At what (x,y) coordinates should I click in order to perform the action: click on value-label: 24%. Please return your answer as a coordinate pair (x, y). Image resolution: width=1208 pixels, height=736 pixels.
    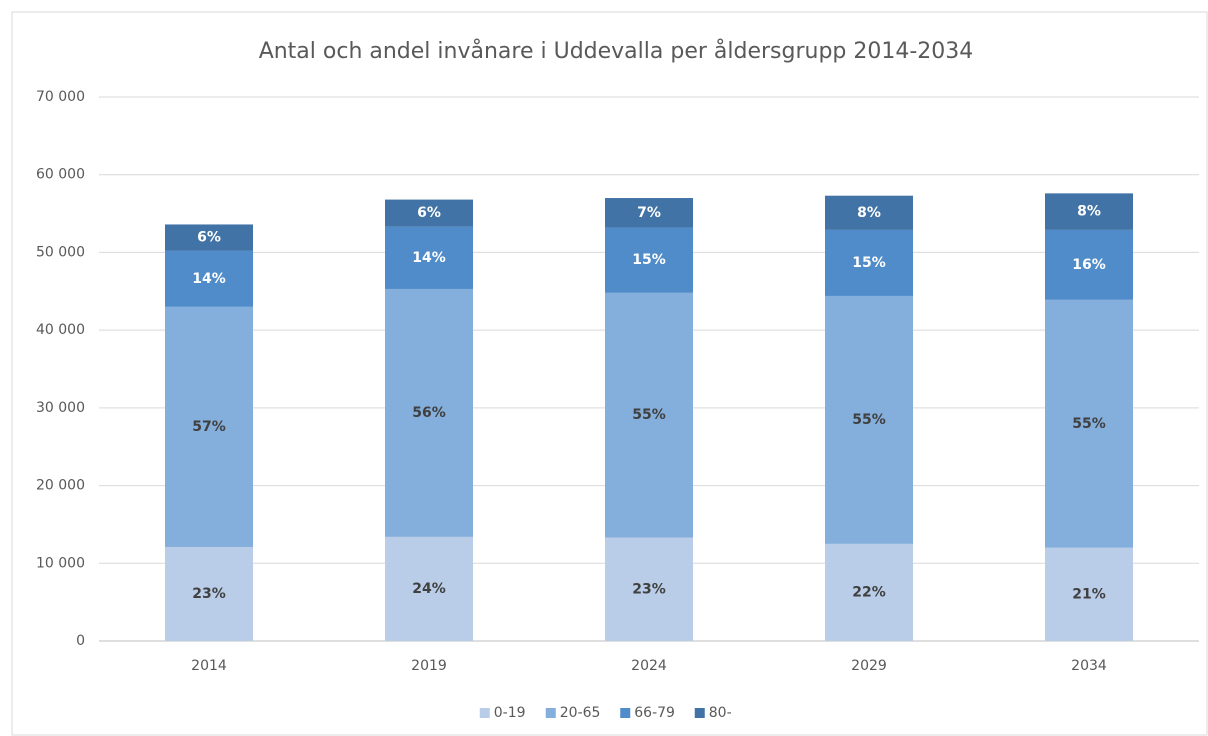
    Looking at the image, I should click on (429, 589).